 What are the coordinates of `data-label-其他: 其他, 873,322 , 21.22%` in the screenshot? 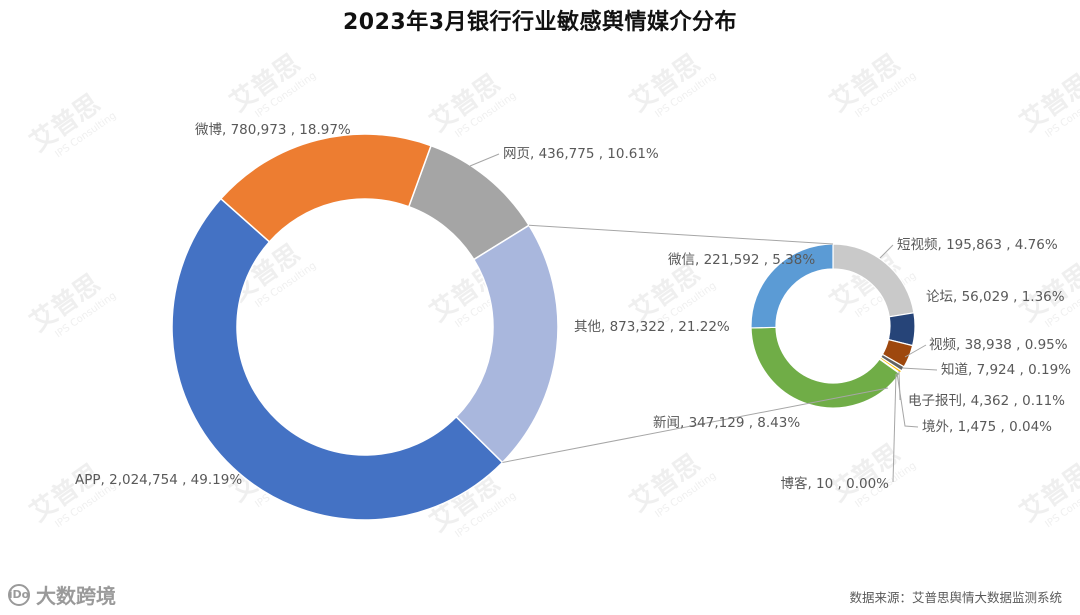 It's located at (652, 327).